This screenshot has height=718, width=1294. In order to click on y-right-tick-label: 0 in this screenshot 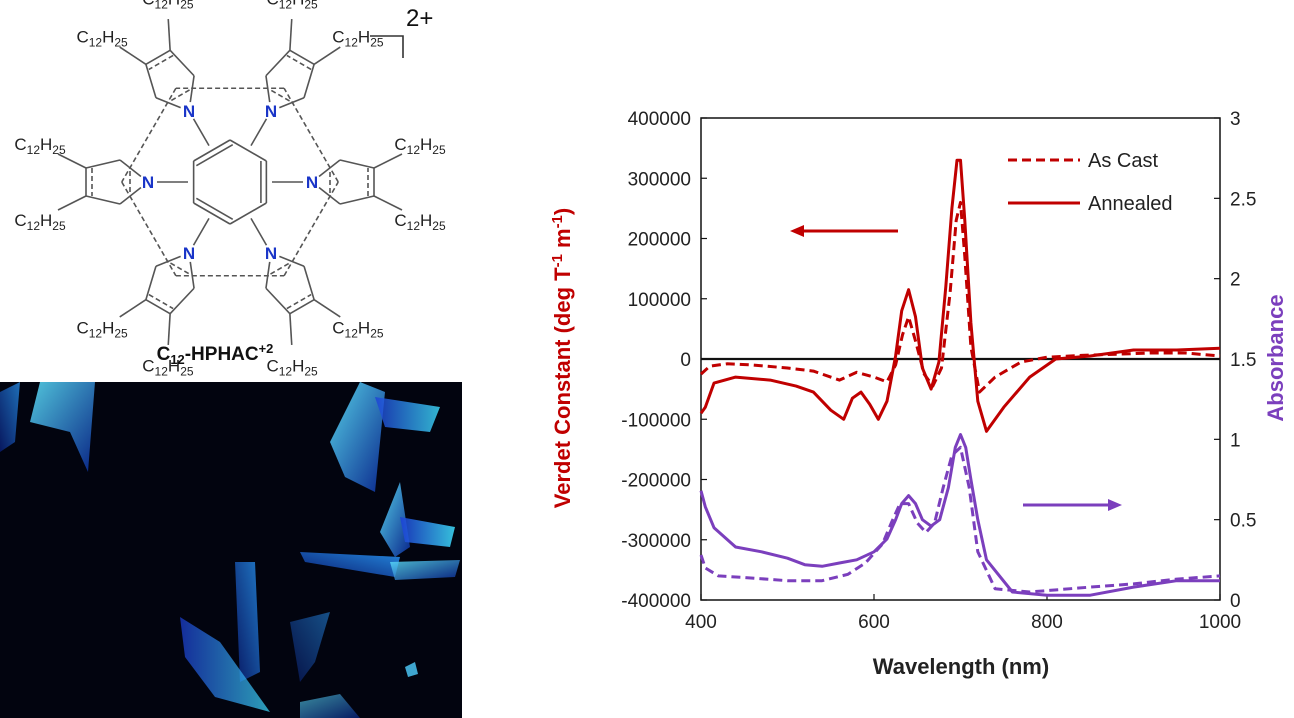, I will do `click(1235, 601)`.